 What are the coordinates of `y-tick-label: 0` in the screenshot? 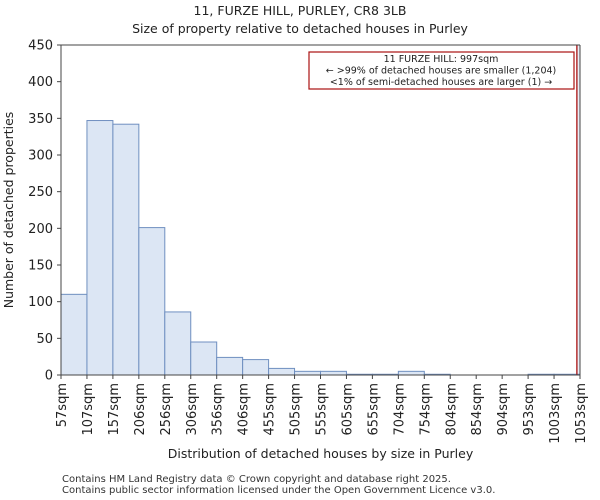 It's located at (49, 376).